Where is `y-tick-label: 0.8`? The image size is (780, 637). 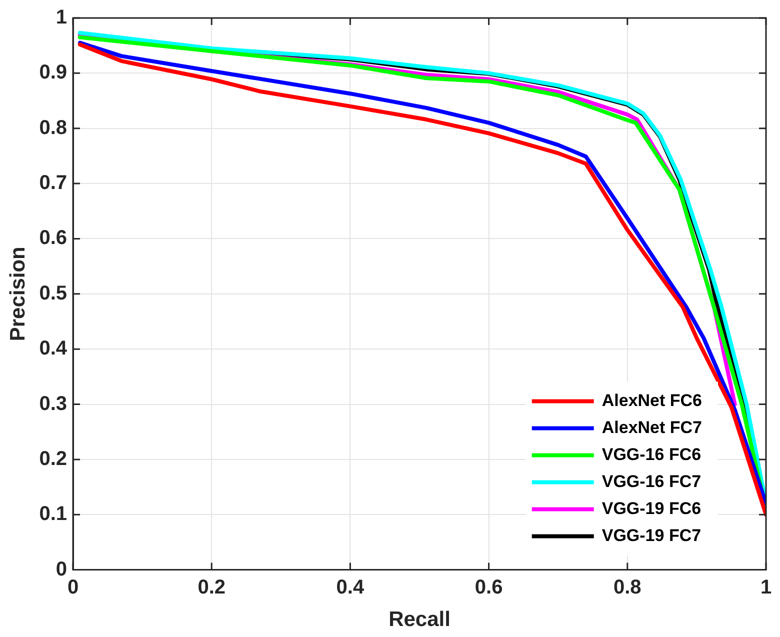 y-tick-label: 0.8 is located at coordinates (53, 127).